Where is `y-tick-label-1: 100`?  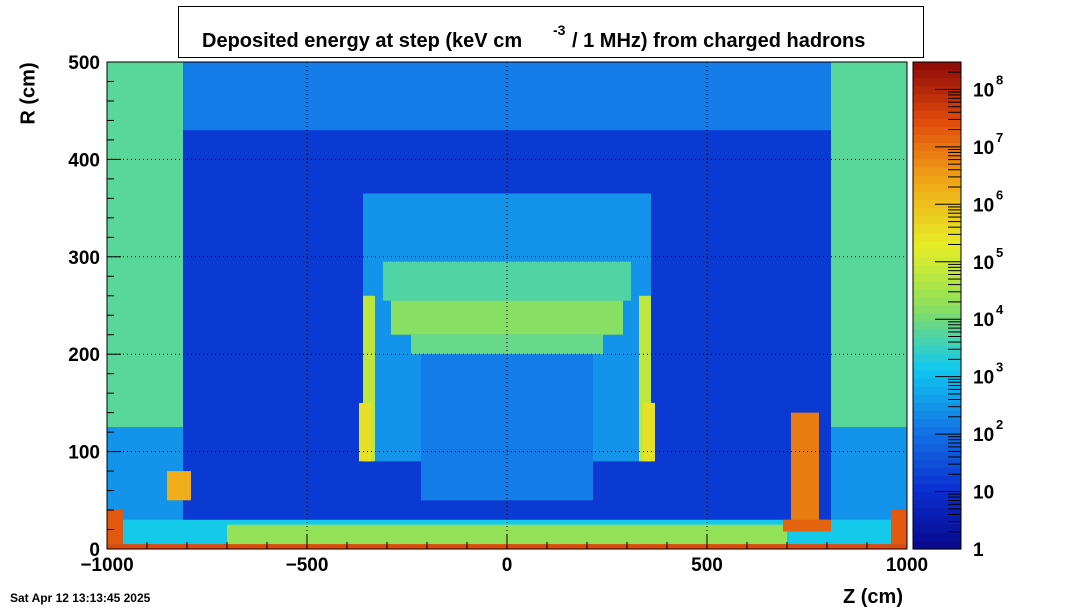 y-tick-label-1: 100 is located at coordinates (84, 453).